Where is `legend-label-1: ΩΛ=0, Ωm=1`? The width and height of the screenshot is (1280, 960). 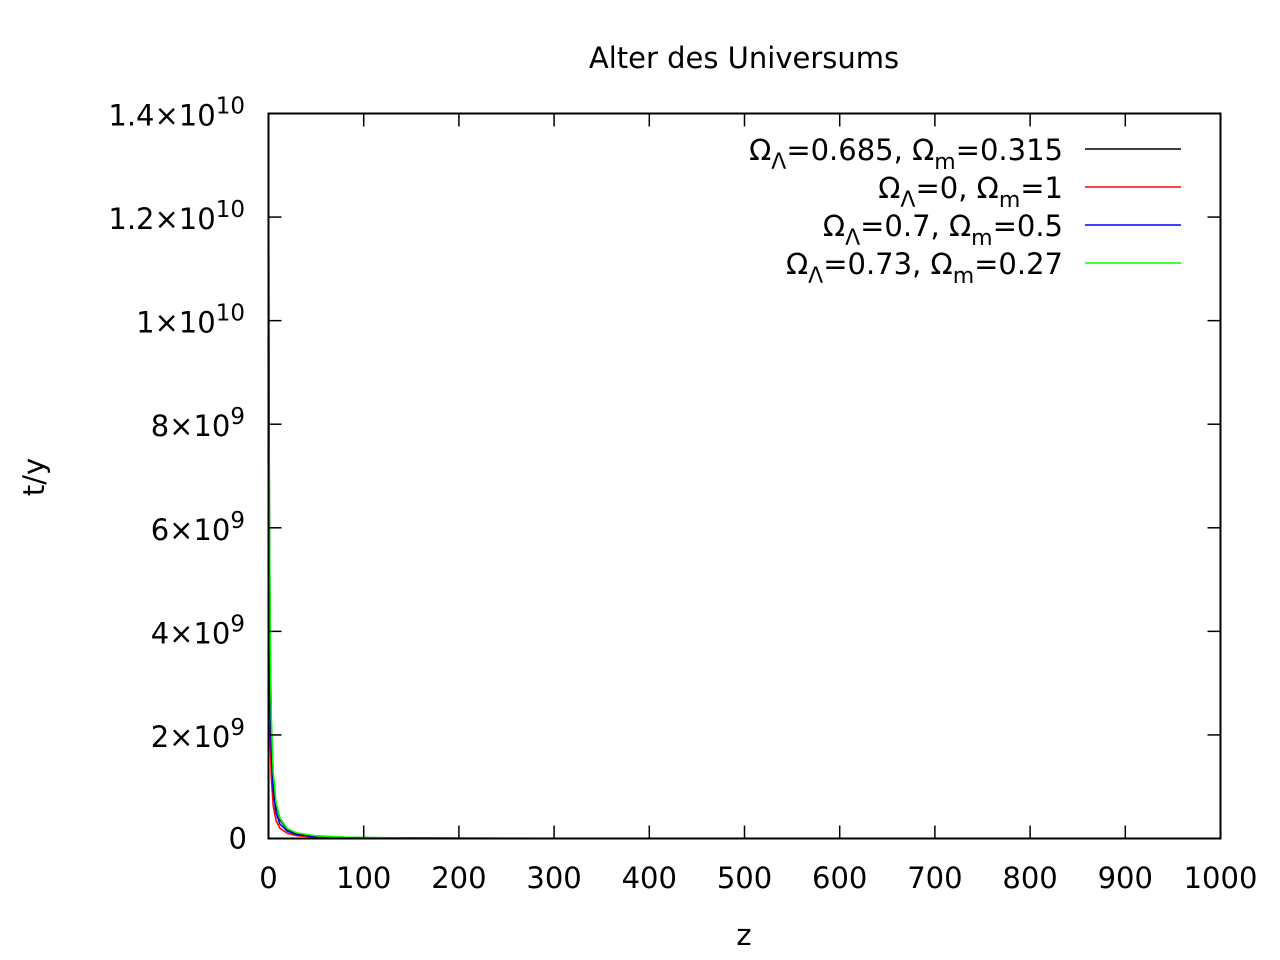
legend-label-1: ΩΛ=0, Ωm=1 is located at coordinates (970, 192).